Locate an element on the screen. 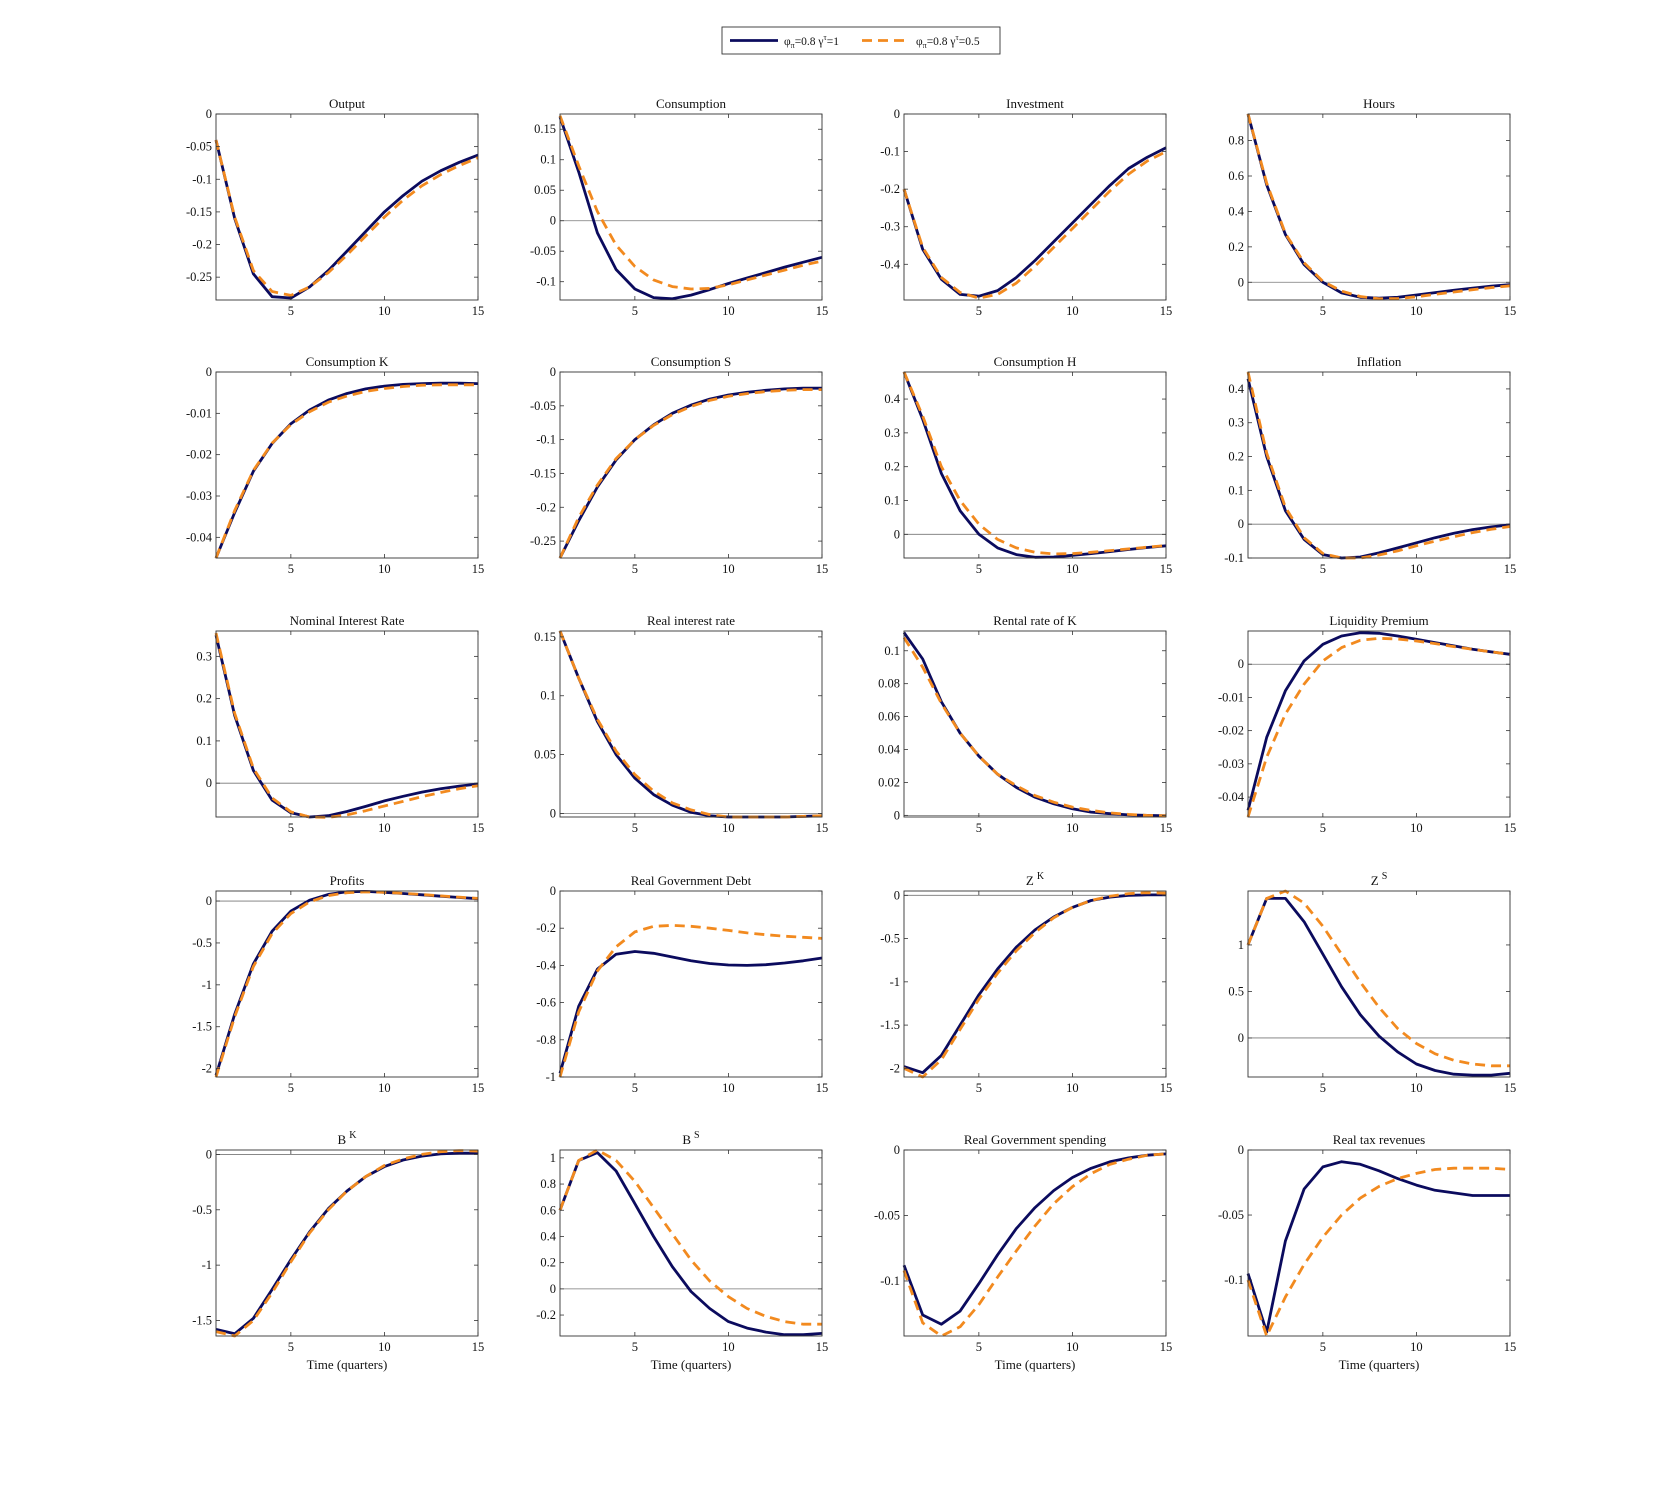 Image resolution: width=1661 pixels, height=1495 pixels. y-tick-label: 1 is located at coordinates (1241, 945).